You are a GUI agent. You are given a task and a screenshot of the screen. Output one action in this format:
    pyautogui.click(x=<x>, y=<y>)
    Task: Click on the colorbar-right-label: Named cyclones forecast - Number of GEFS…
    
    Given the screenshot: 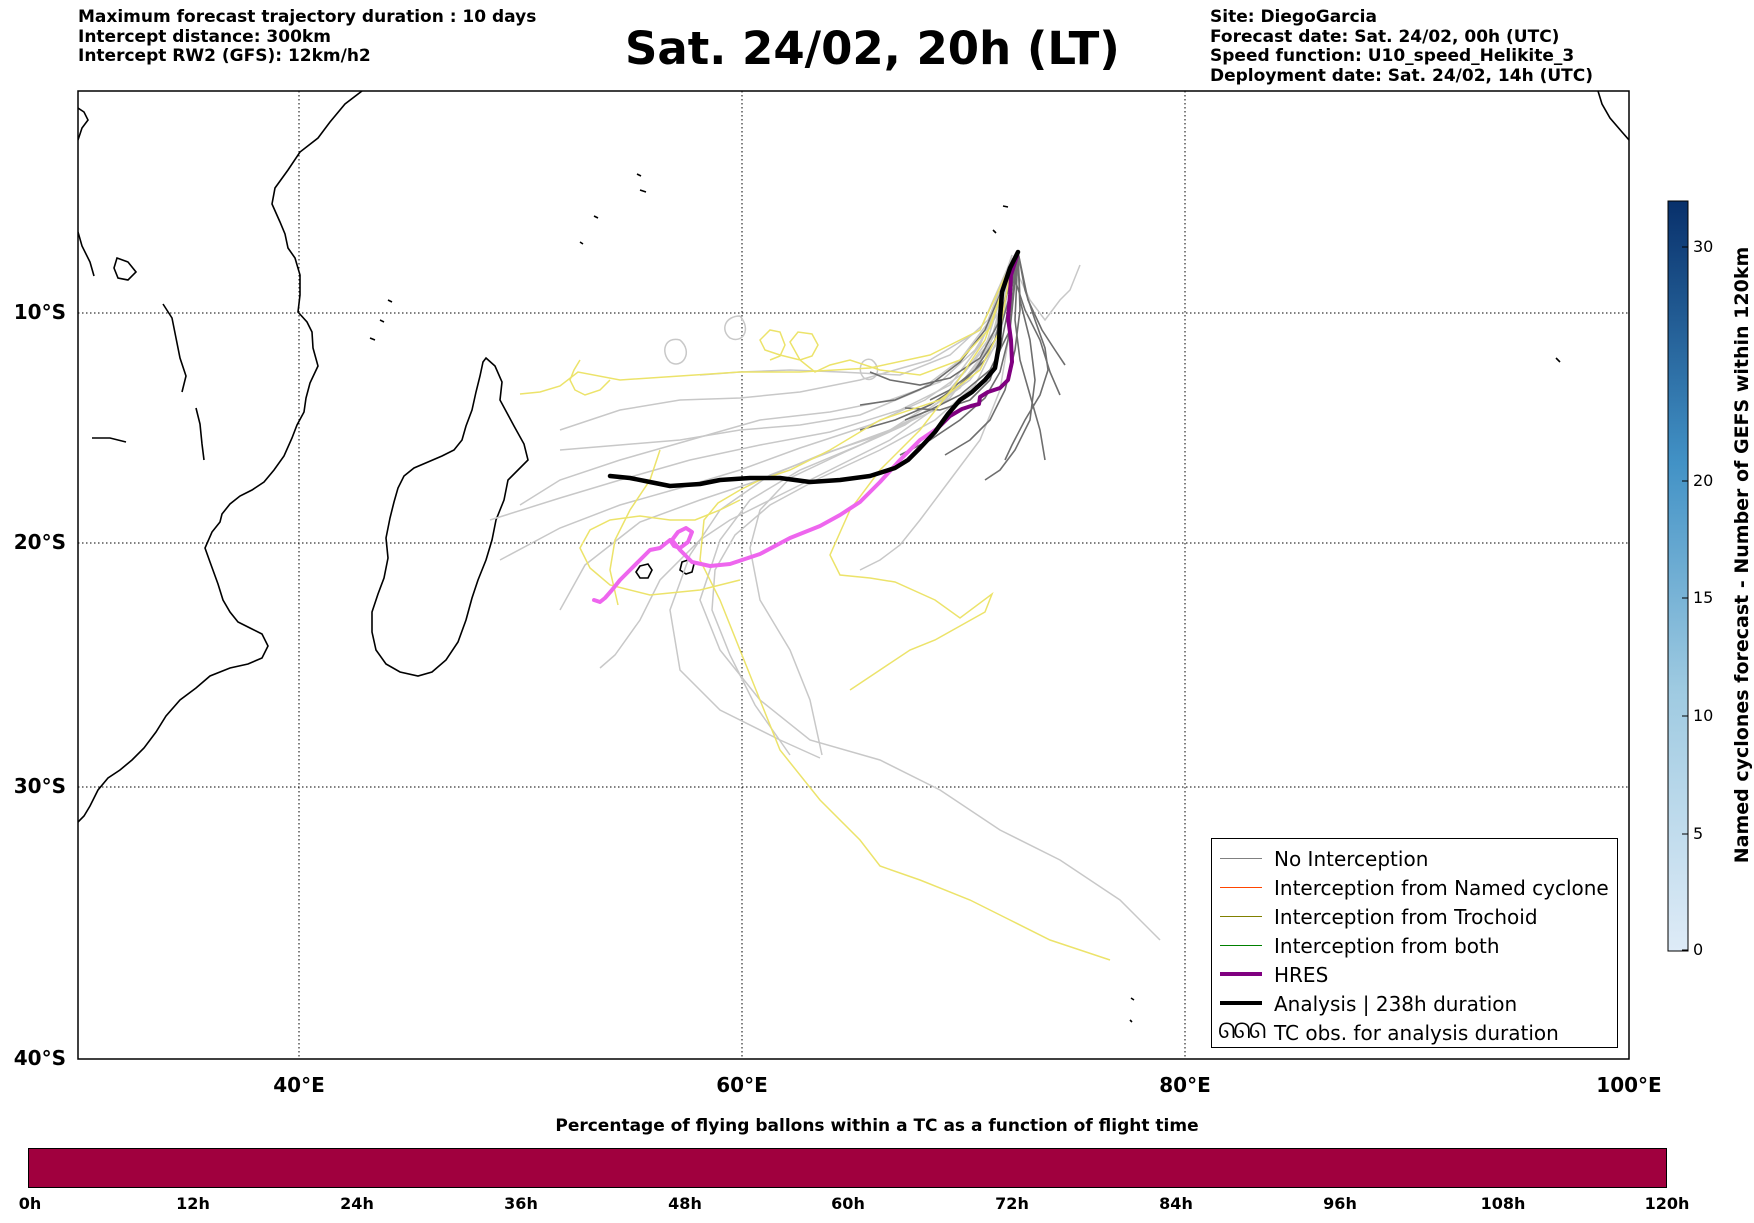 What is the action you would take?
    pyautogui.click(x=1742, y=555)
    